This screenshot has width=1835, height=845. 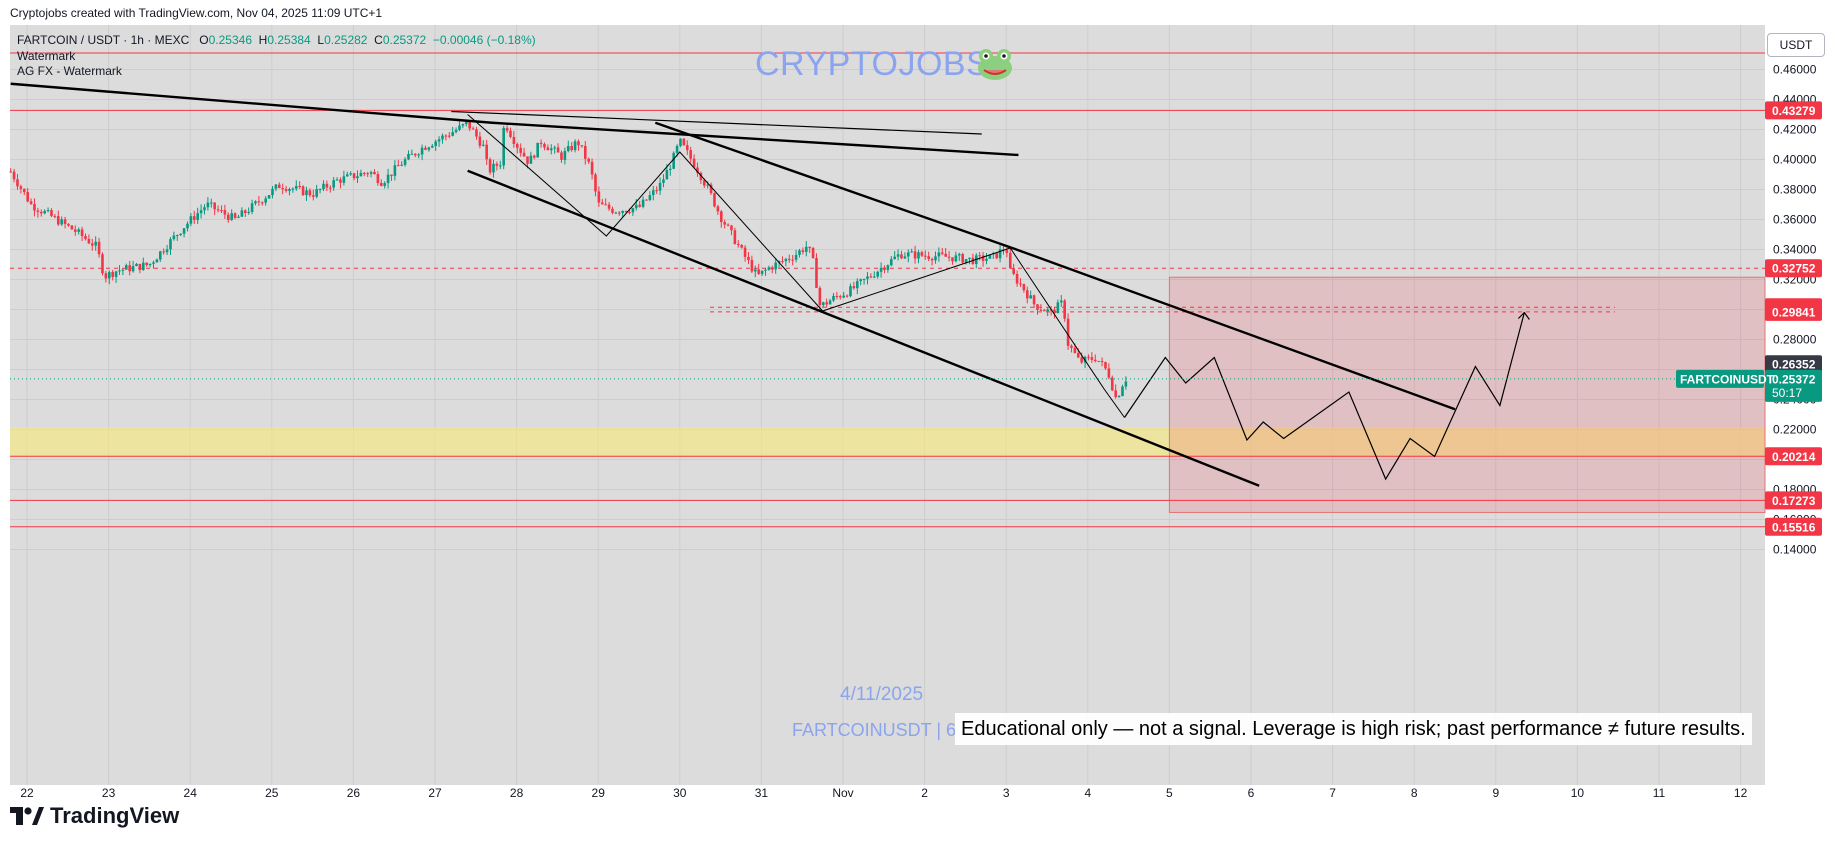 What do you see at coordinates (1727, 379) in the screenshot?
I see `symbol-tag-label: FARTCOINUSDT` at bounding box center [1727, 379].